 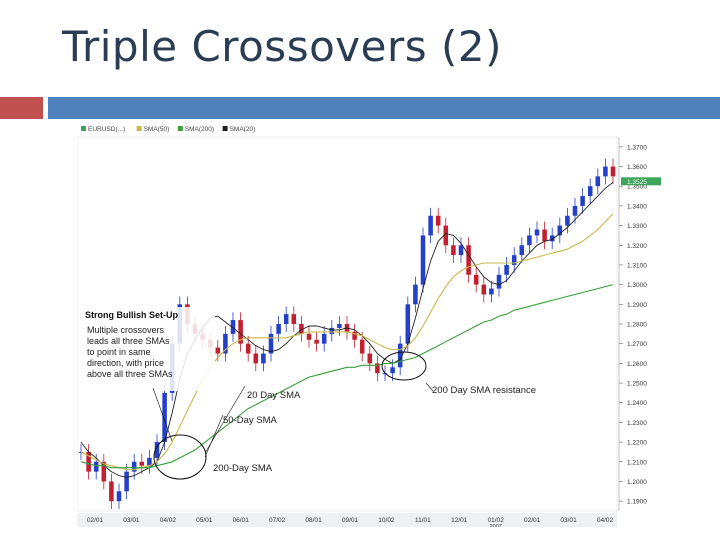 I want to click on y-tick-label: 1.3100, so click(x=637, y=265).